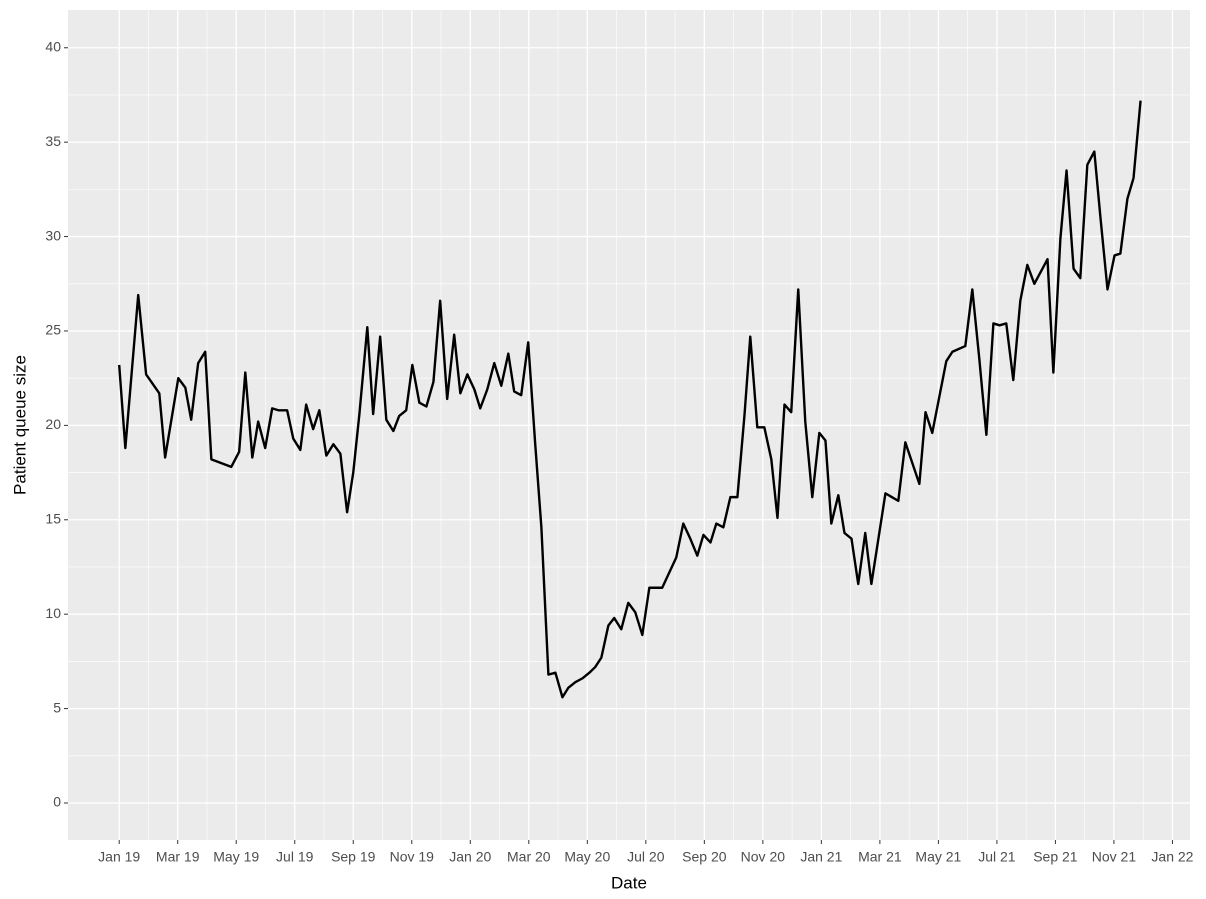 Image resolution: width=1206 pixels, height=899 pixels. Describe the element at coordinates (119, 857) in the screenshot. I see `x-tick-label: Jan 19` at that location.